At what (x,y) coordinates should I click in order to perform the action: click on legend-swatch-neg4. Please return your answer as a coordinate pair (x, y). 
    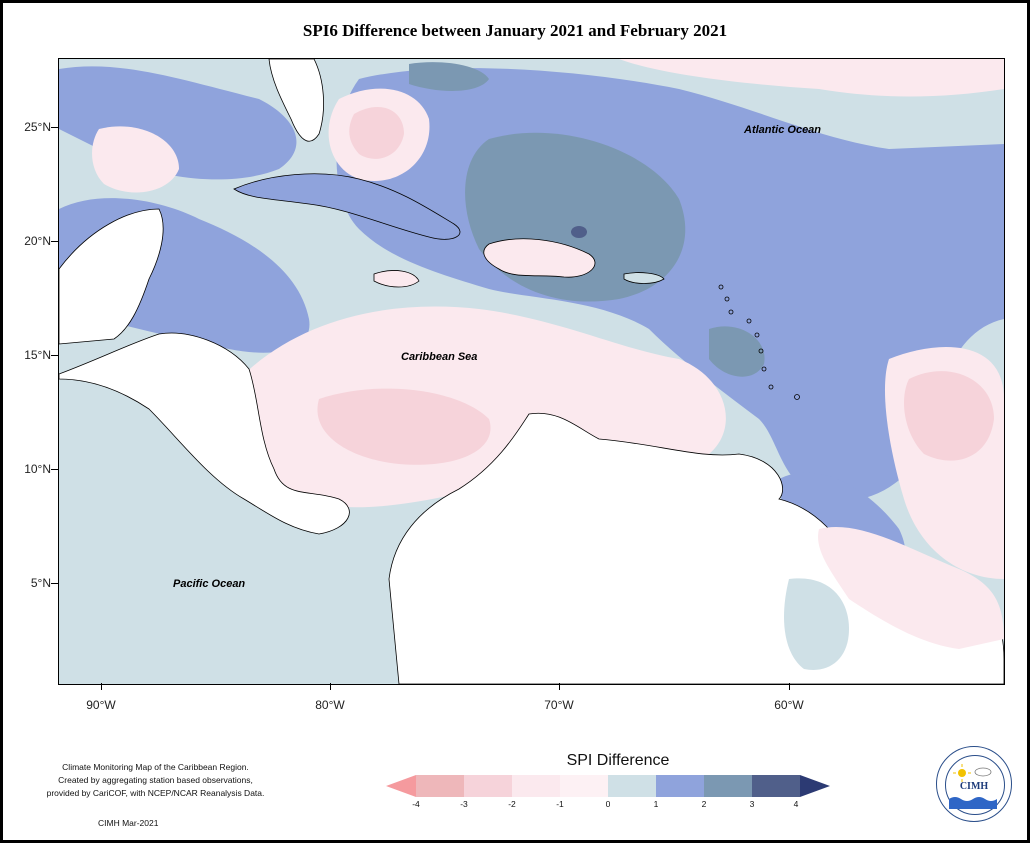
    Looking at the image, I should click on (401, 786).